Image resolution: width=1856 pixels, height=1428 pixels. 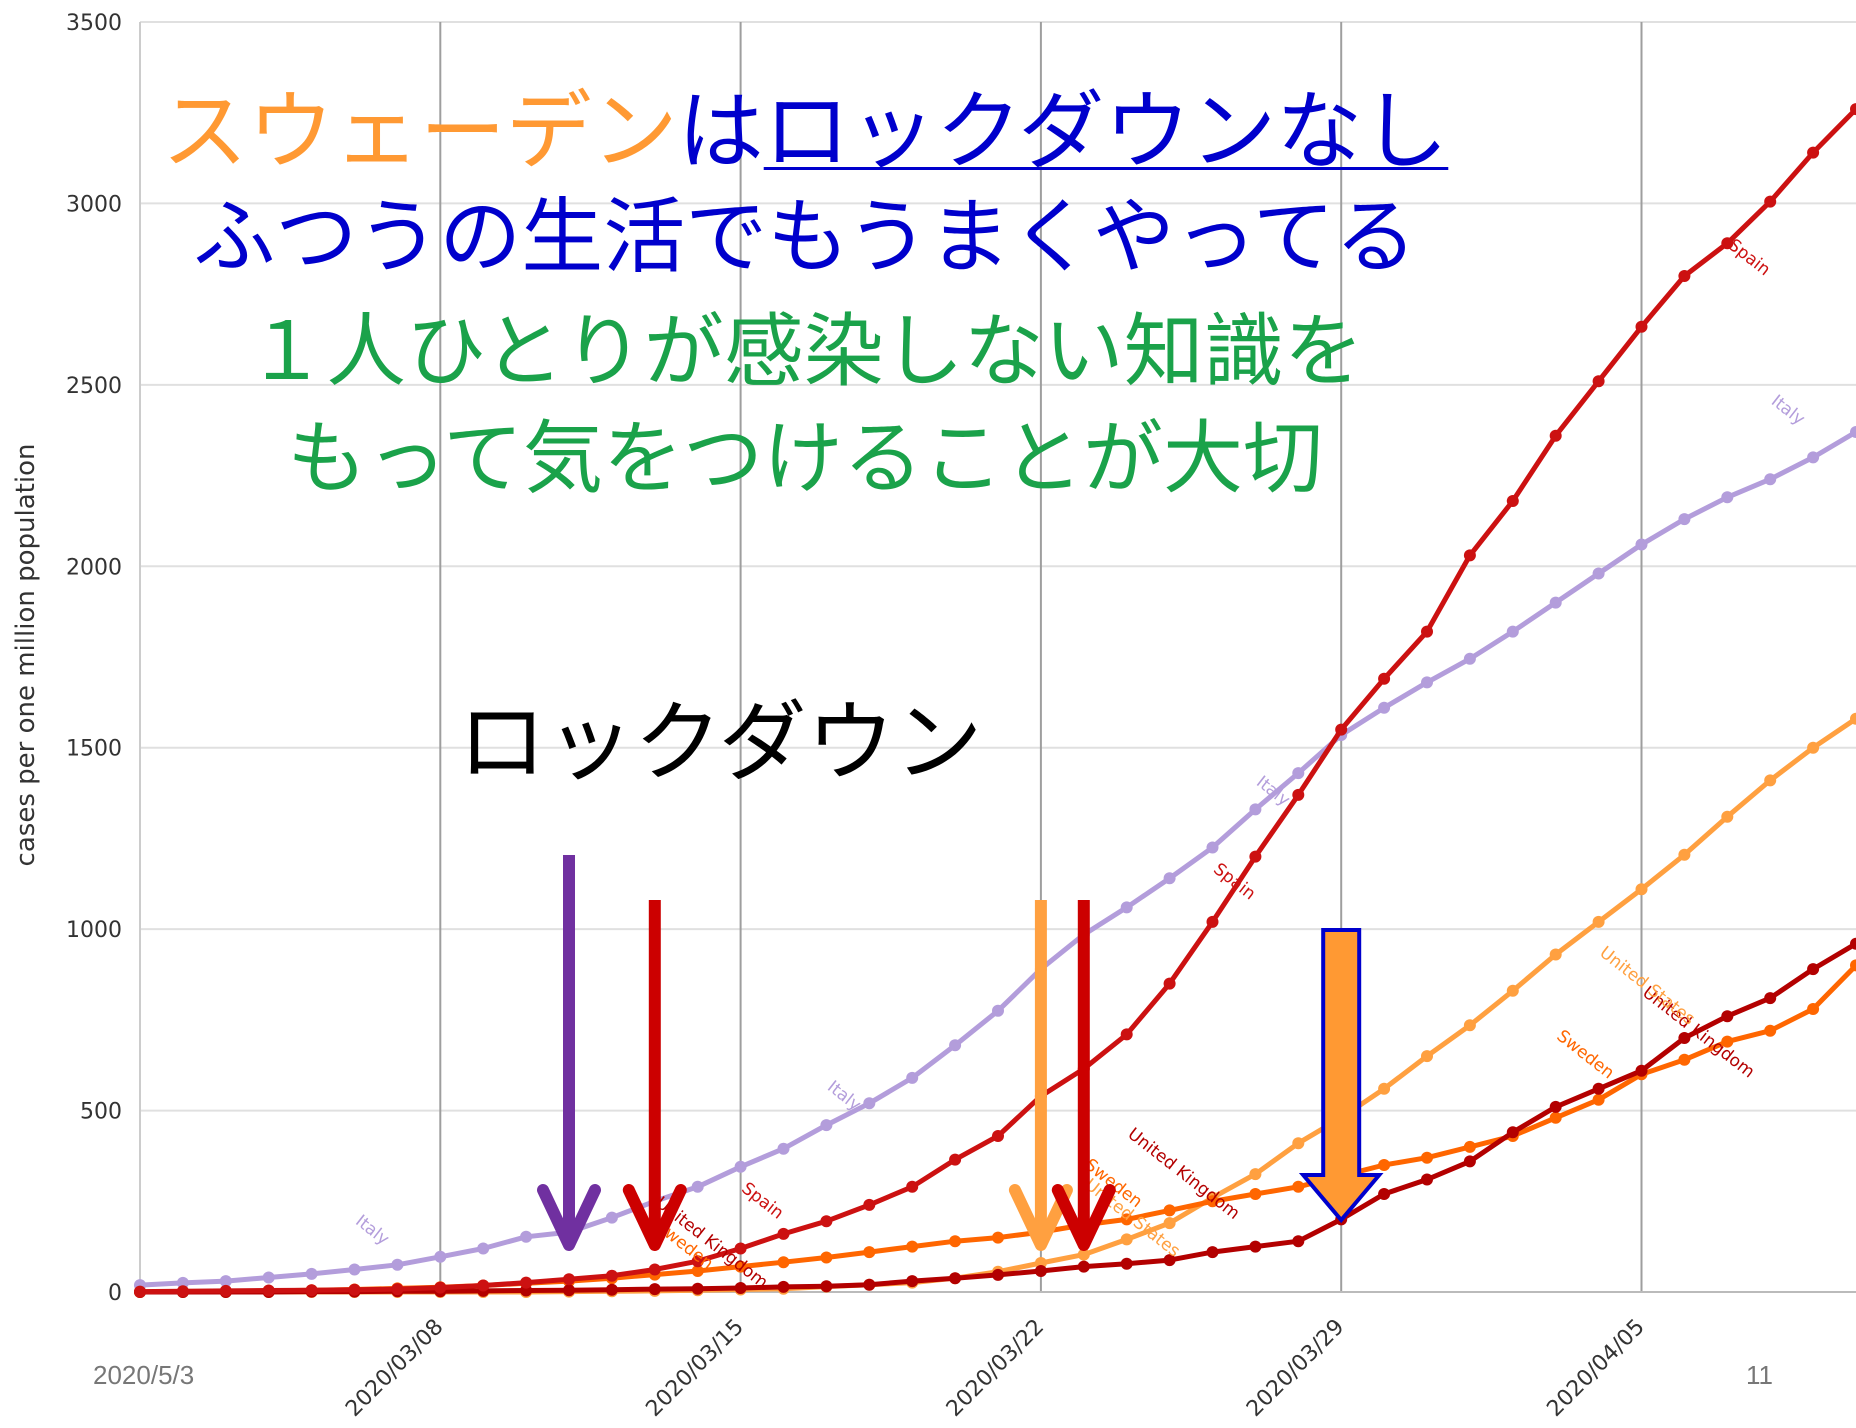 What do you see at coordinates (805, 132) in the screenshot?
I see `headline-sweden-no-lockdown: スウェーデンはロックダウンなし` at bounding box center [805, 132].